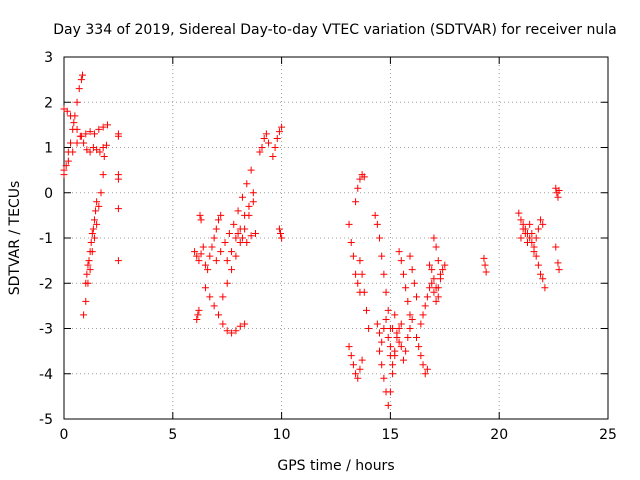 This screenshot has height=480, width=640. I want to click on y-axis-label: SDTVAR / TECUs, so click(15, 238).